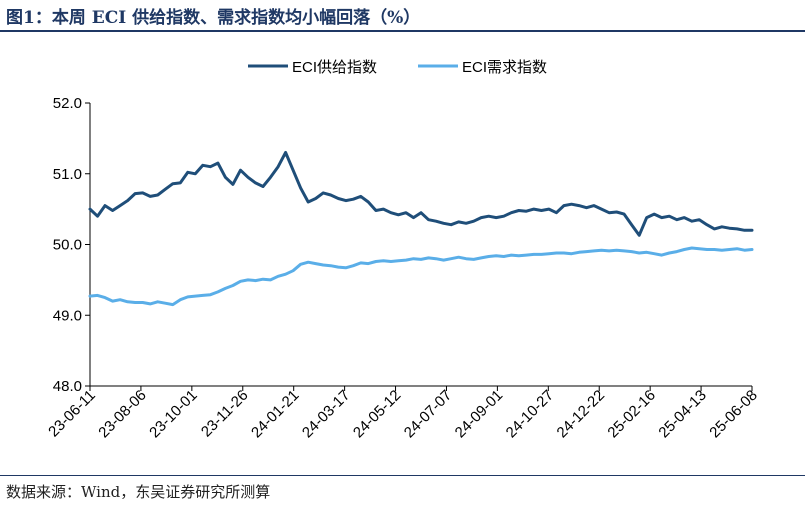 The height and width of the screenshot is (507, 805). I want to click on x-tick-label: 25-06-08, so click(733, 414).